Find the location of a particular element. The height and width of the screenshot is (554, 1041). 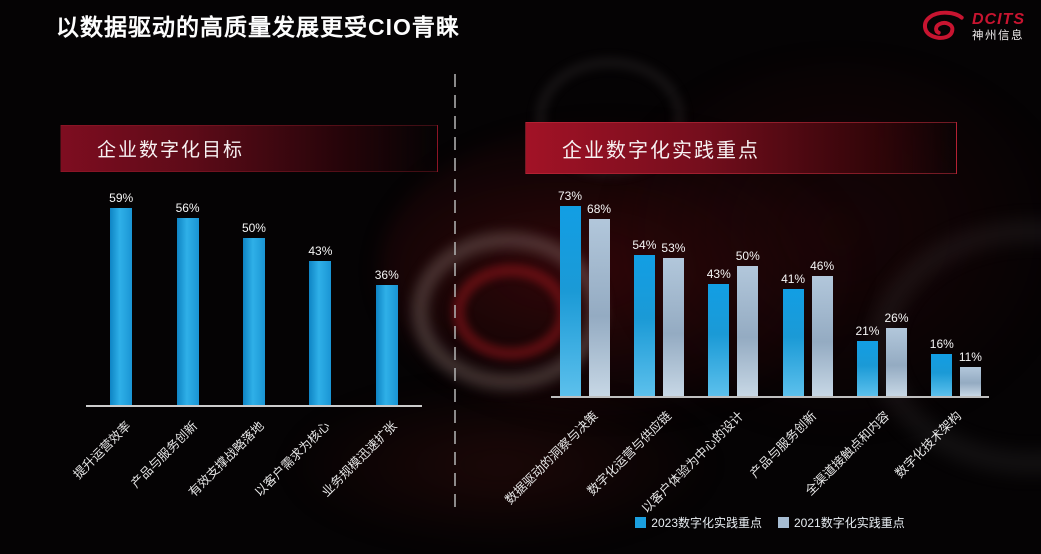

bar-column: 46% is located at coordinates (822, 327).